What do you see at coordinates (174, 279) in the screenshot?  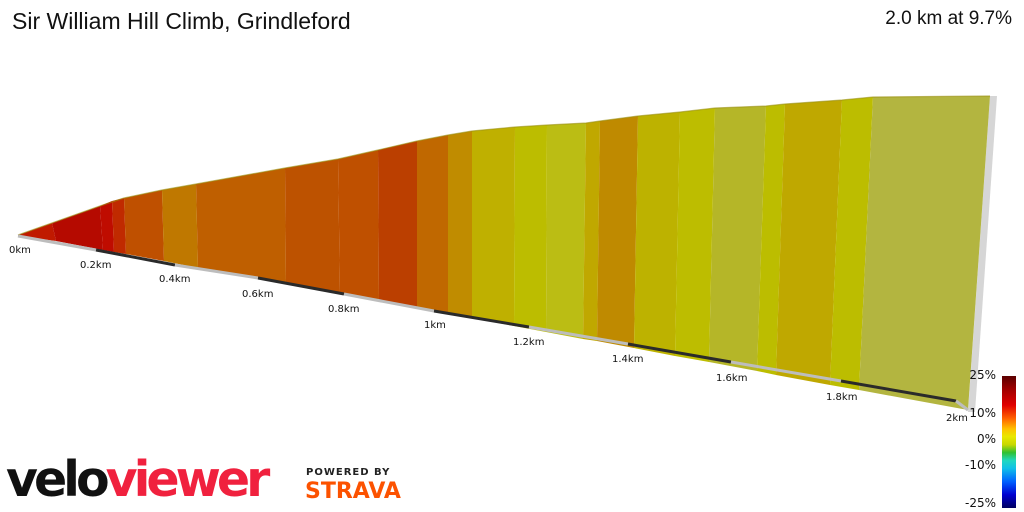 I see `tick-label: 0.4km` at bounding box center [174, 279].